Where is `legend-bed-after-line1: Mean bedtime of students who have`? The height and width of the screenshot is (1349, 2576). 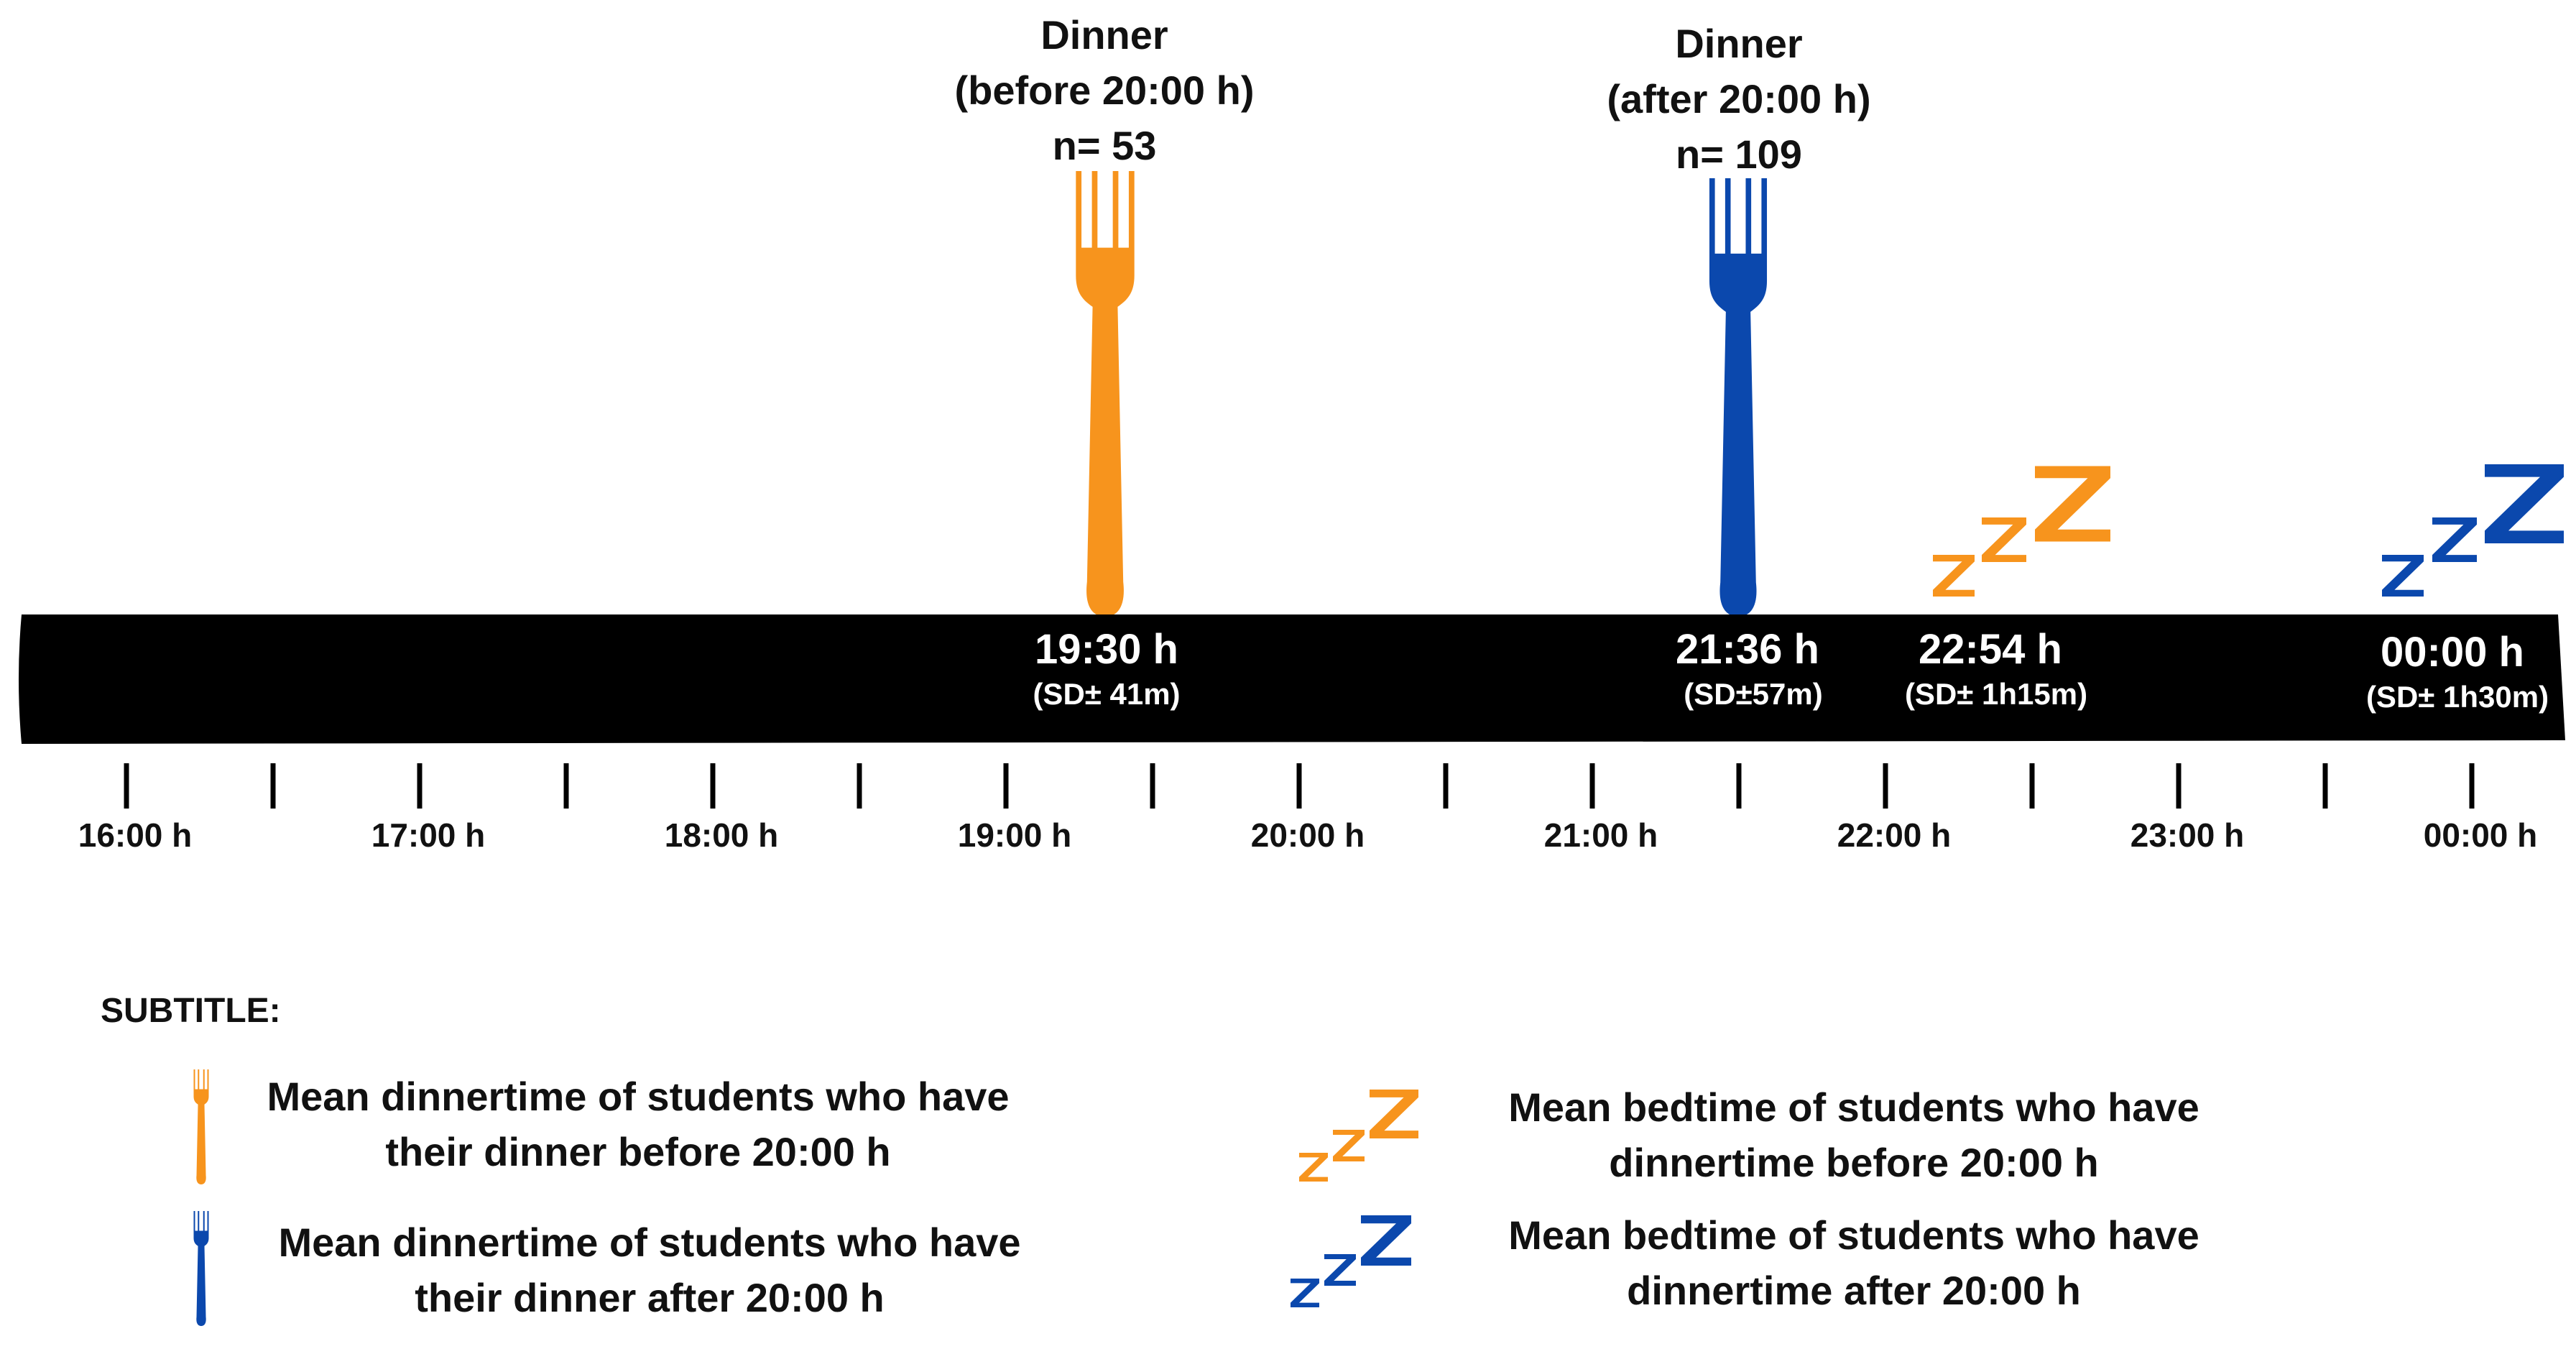 legend-bed-after-line1: Mean bedtime of students who have is located at coordinates (1854, 1235).